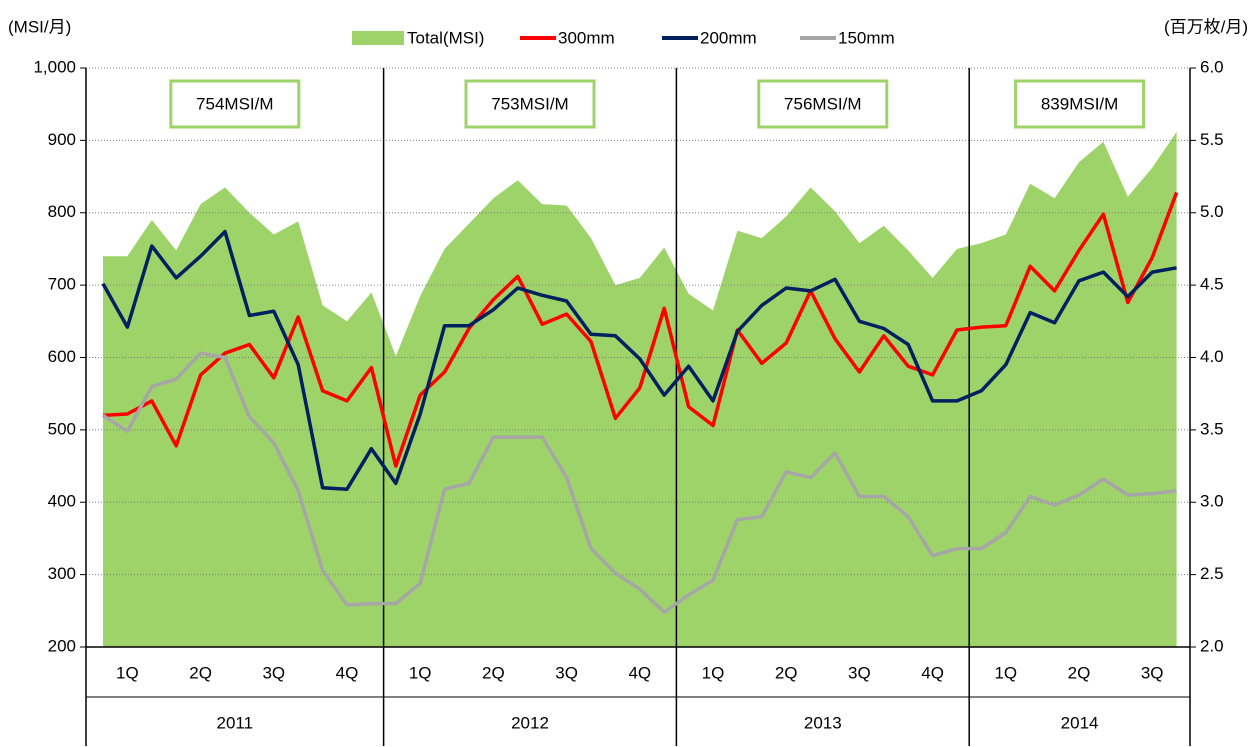  Describe the element at coordinates (62, 211) in the screenshot. I see `y-tick-label: 800` at that location.